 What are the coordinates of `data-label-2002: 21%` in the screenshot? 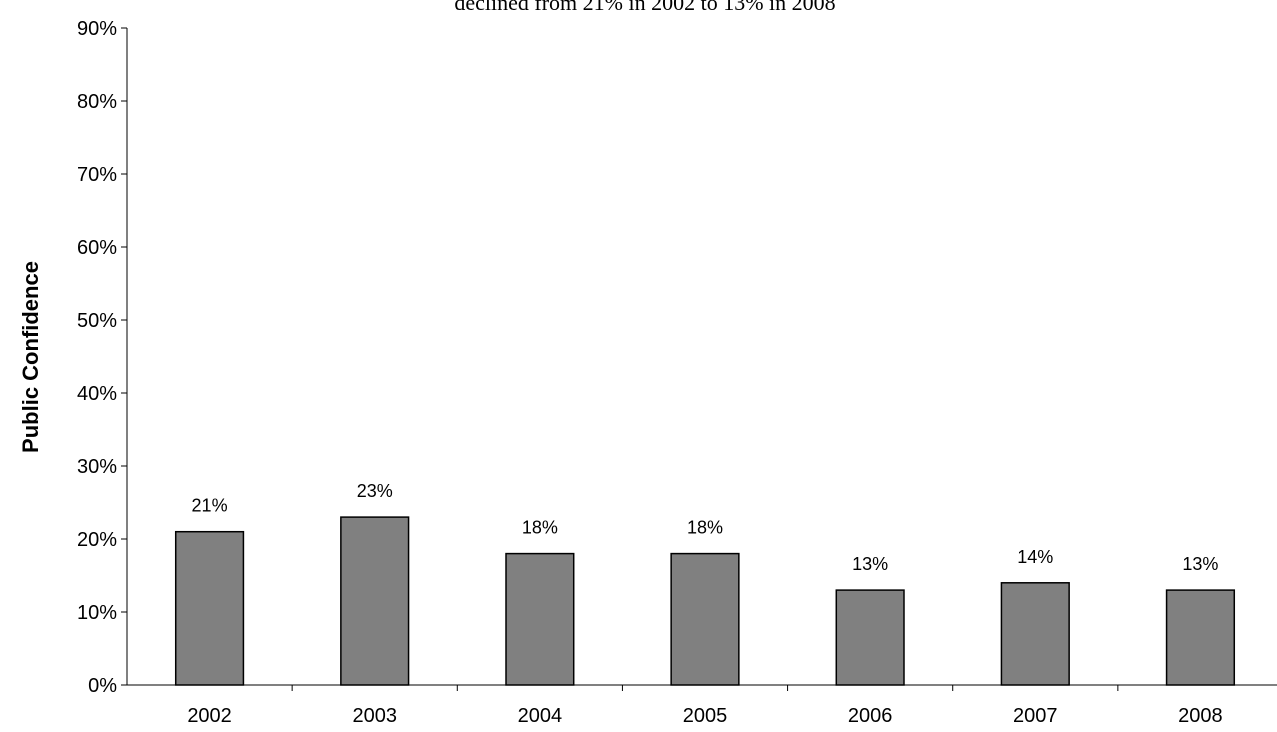 It's located at (210, 506).